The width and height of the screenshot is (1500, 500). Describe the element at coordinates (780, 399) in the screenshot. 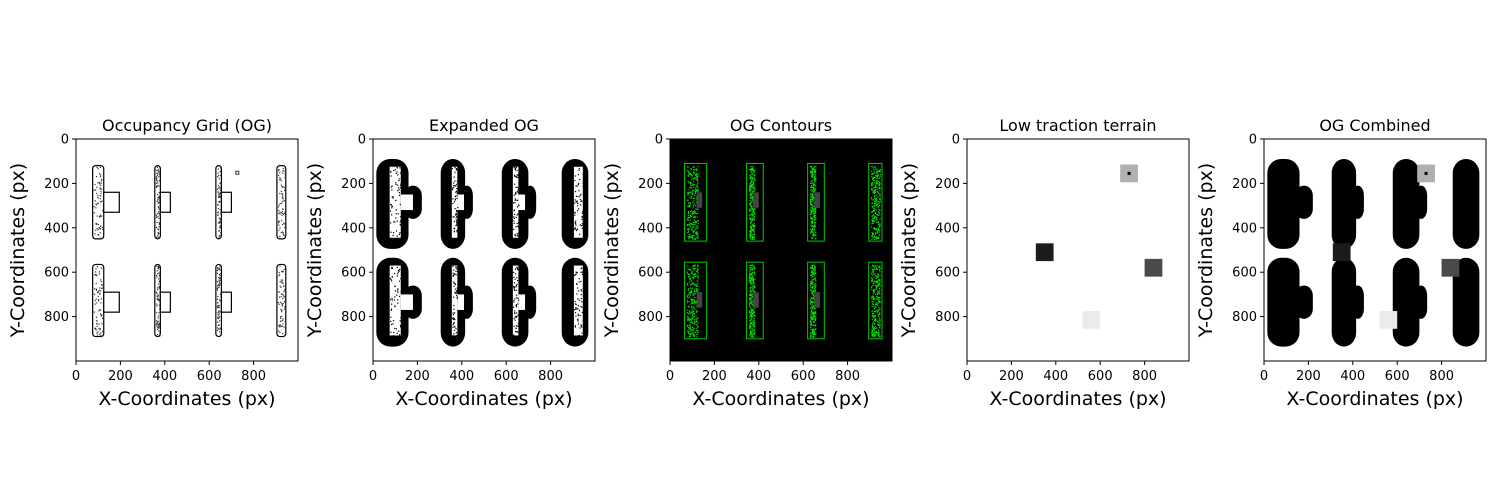

I see `x-axis-label: X-Coordinates (px)` at that location.